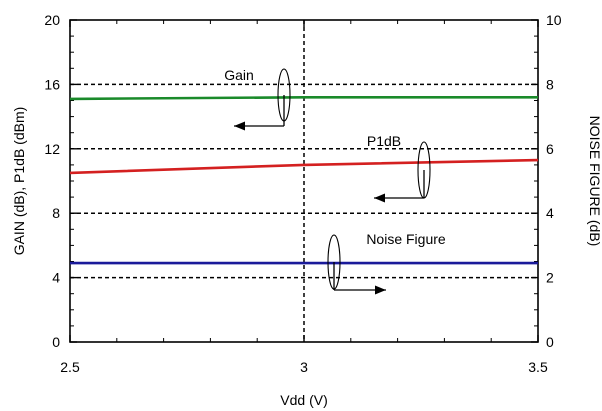 This screenshot has width=602, height=411. I want to click on p1db-line, so click(304, 166).